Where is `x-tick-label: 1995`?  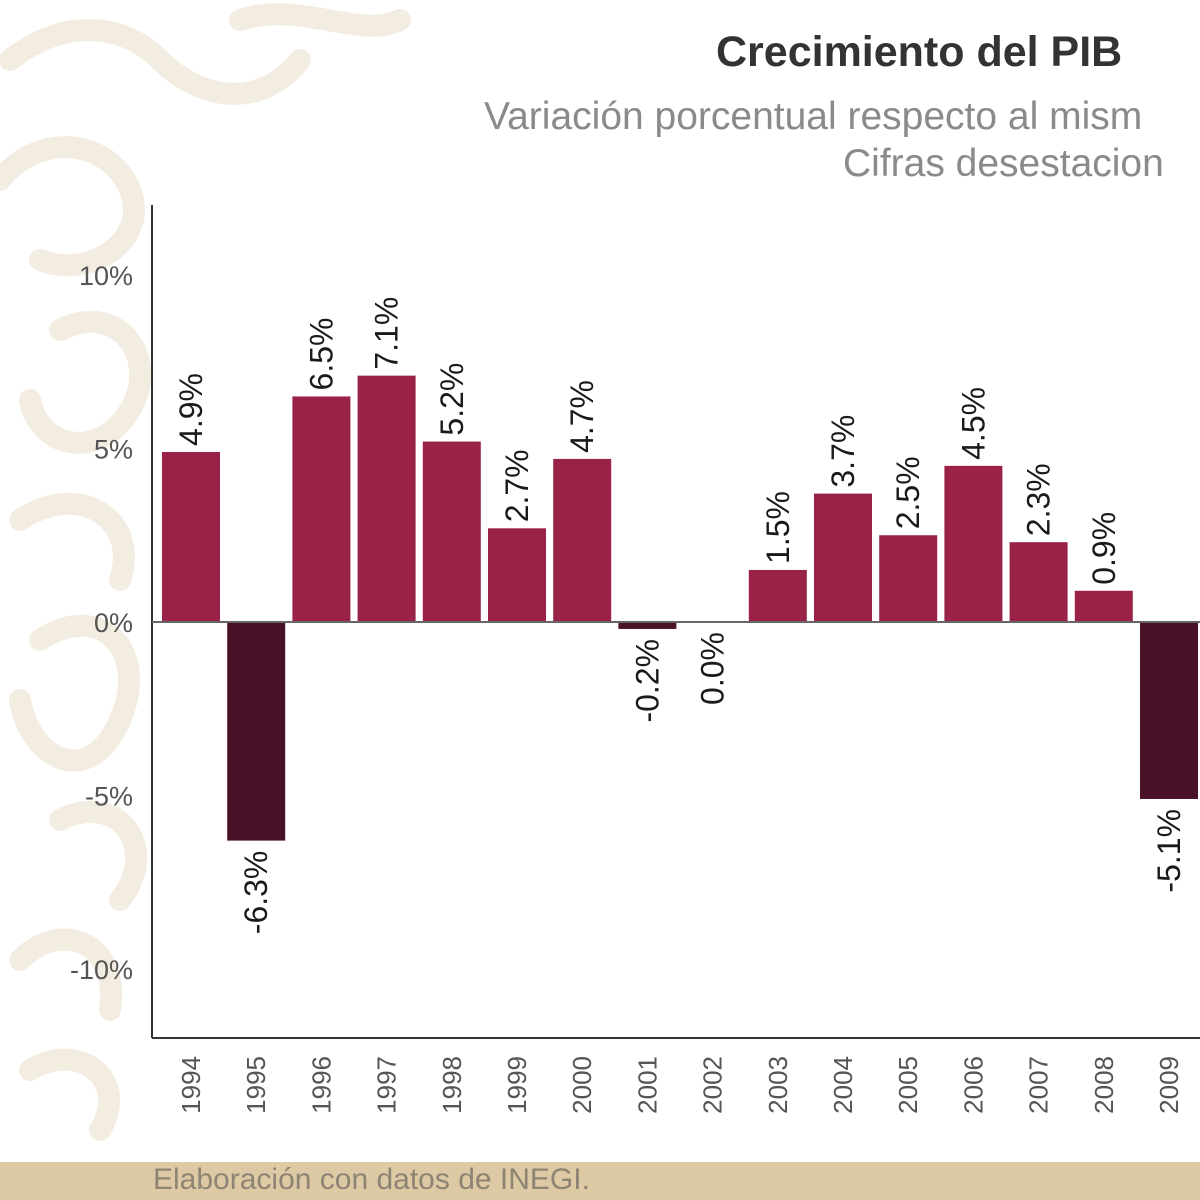
x-tick-label: 1995 is located at coordinates (256, 1085).